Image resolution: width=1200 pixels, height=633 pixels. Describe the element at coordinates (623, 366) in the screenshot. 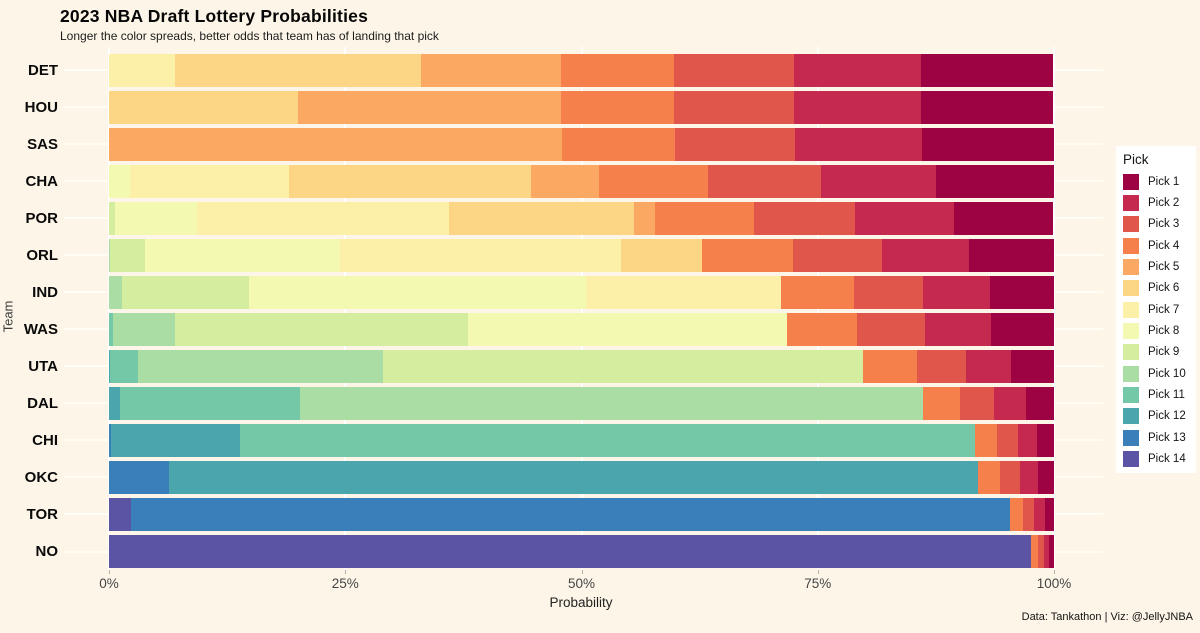

I see `bar-segment-uta-pick9` at that location.